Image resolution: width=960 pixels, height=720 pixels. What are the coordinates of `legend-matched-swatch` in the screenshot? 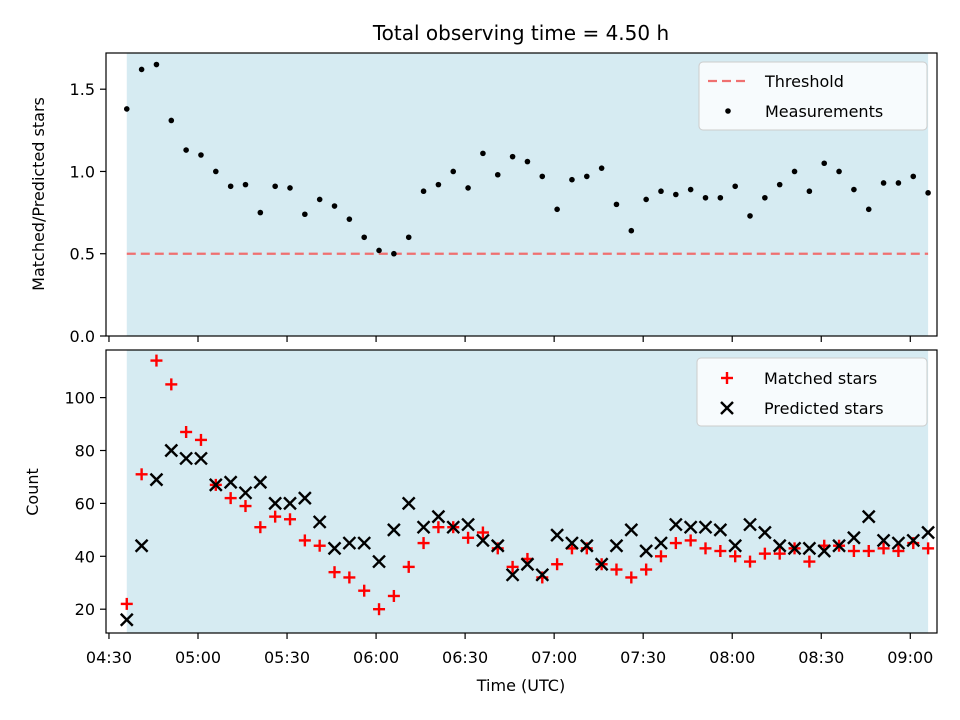 It's located at (727, 378).